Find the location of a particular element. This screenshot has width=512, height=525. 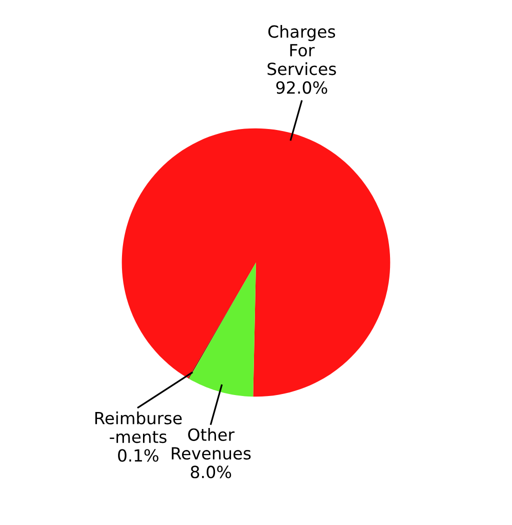

data-label: 8.0% is located at coordinates (211, 472).